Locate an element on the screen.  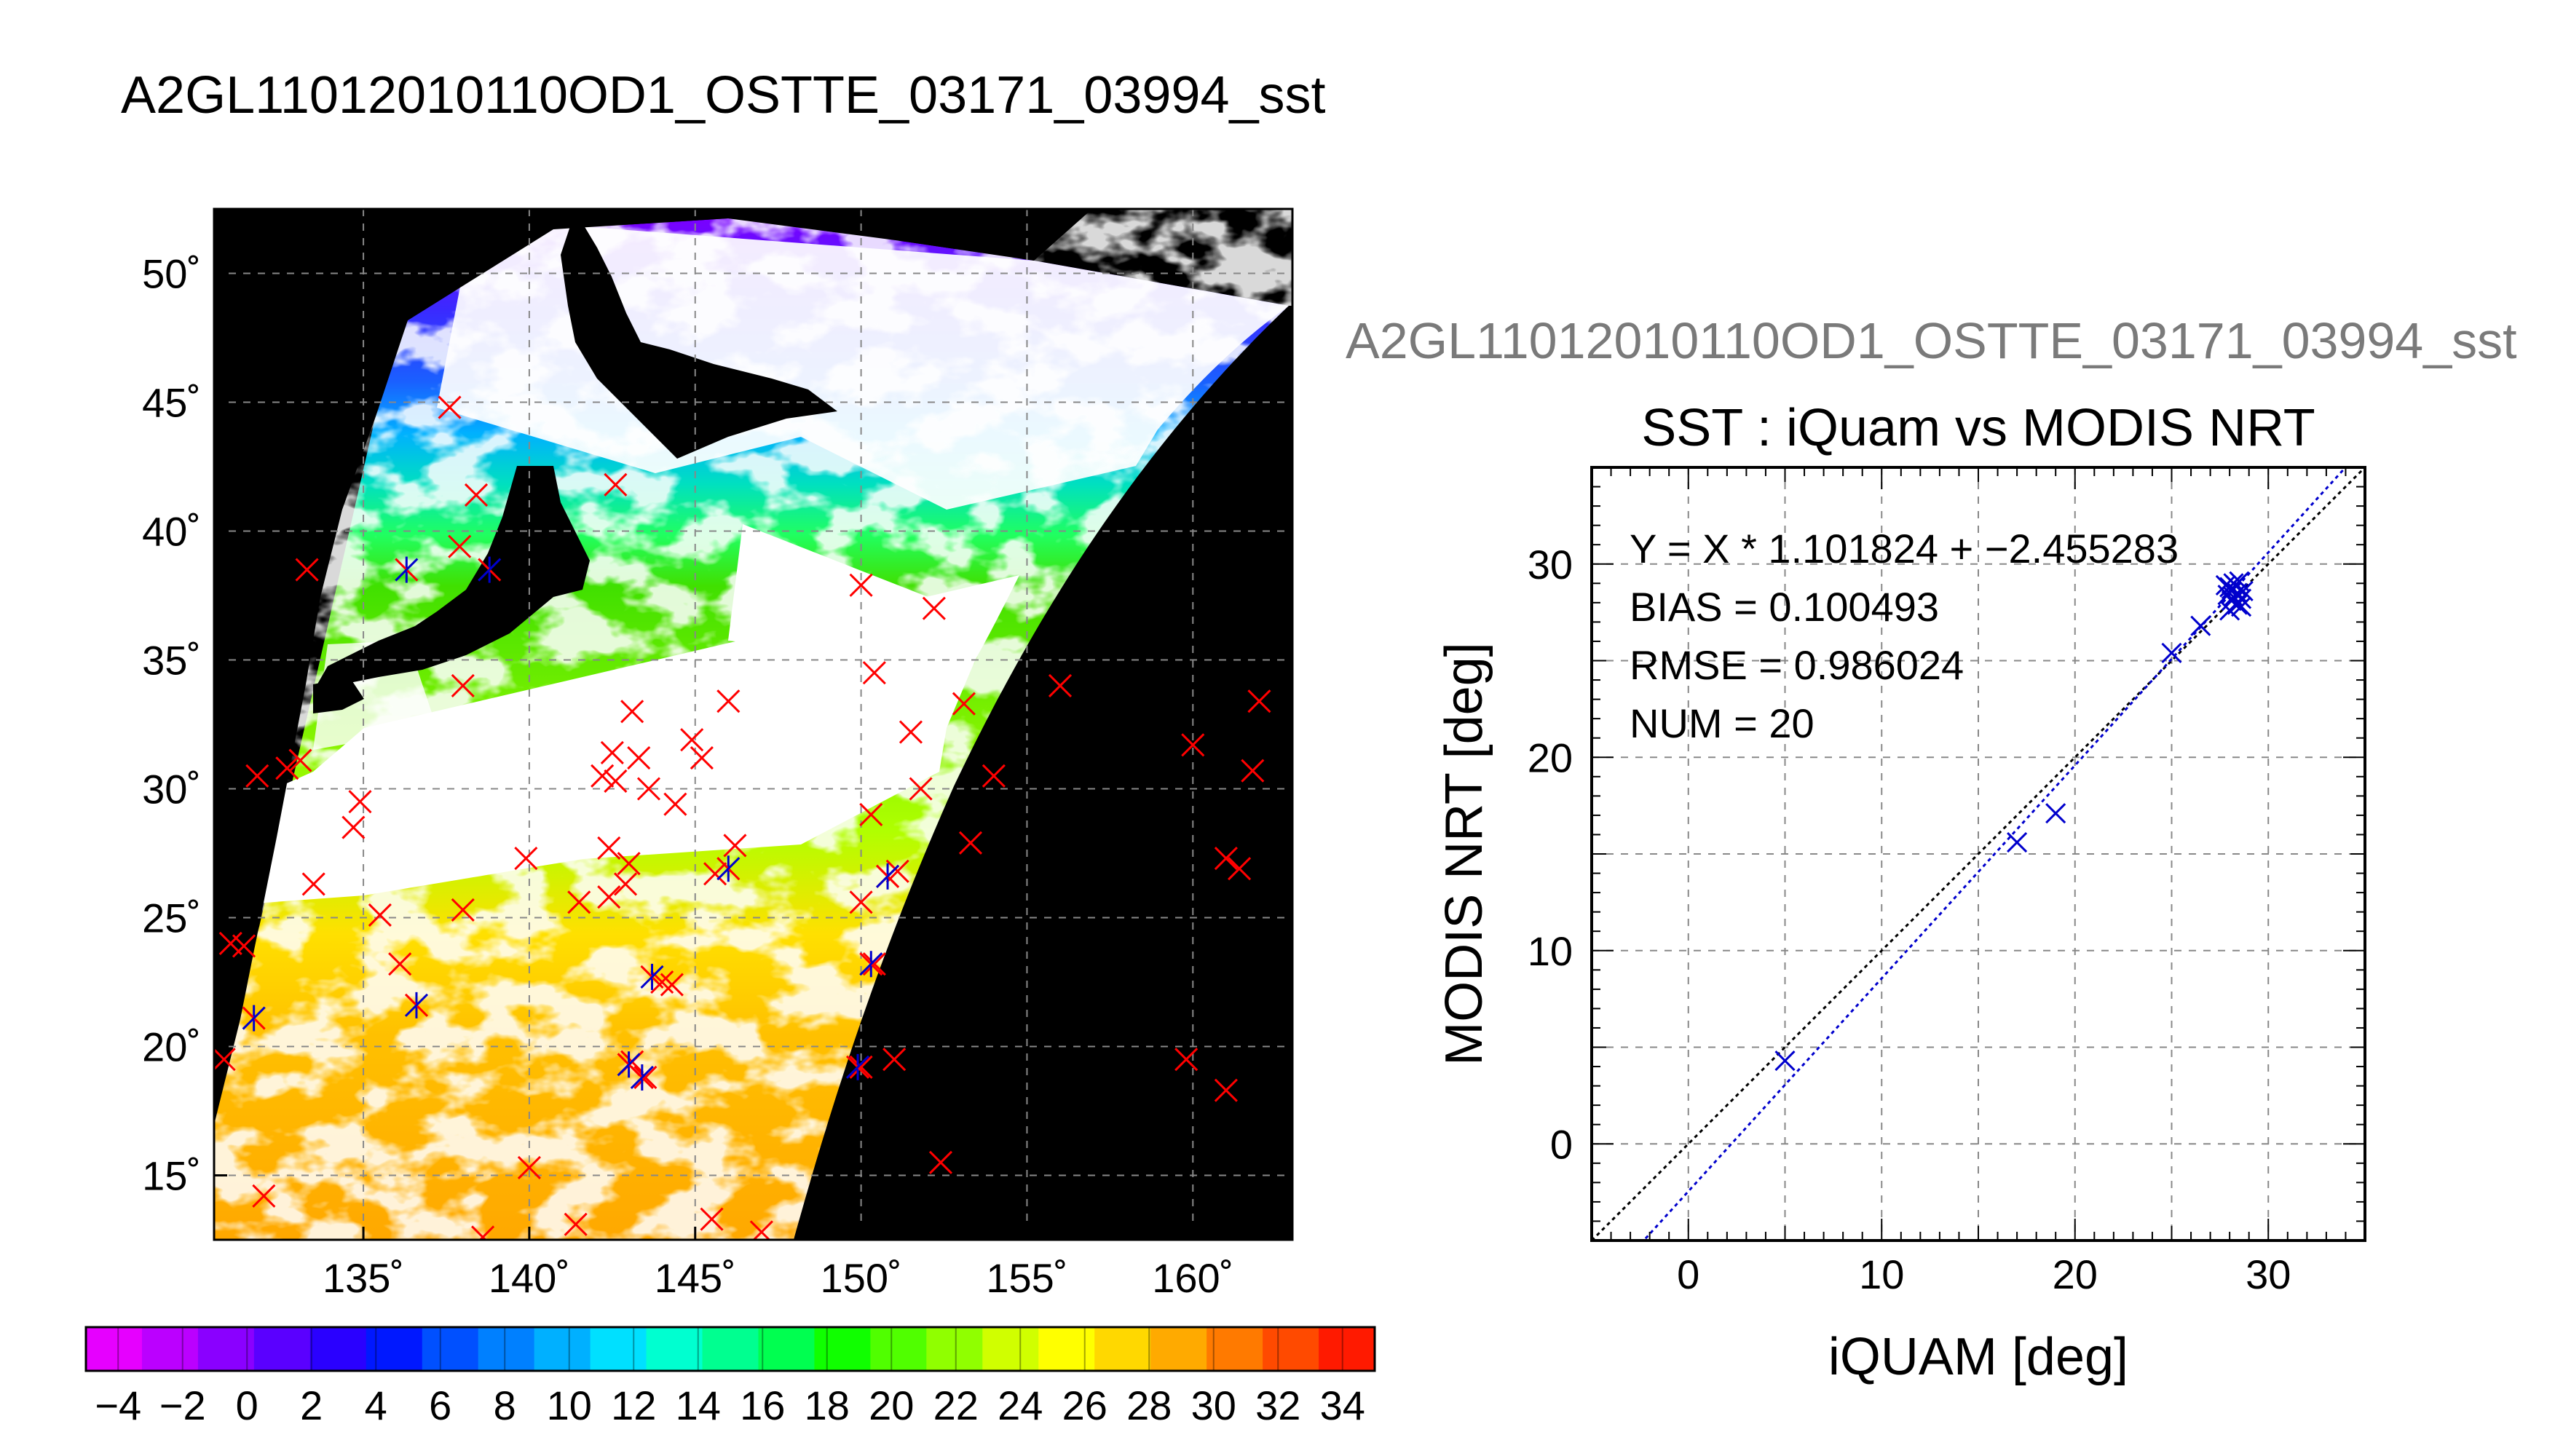
colorbar-label: 2 is located at coordinates (311, 1405).